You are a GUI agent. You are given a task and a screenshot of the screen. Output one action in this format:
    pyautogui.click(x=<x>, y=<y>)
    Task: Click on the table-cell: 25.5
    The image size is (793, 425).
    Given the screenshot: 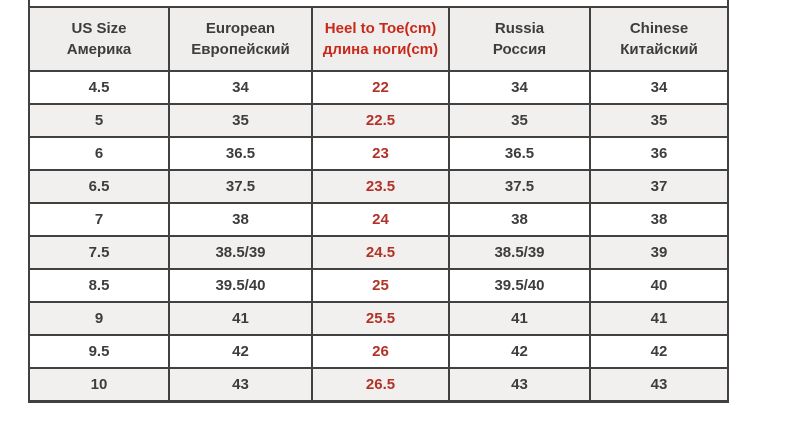 What is the action you would take?
    pyautogui.click(x=380, y=318)
    